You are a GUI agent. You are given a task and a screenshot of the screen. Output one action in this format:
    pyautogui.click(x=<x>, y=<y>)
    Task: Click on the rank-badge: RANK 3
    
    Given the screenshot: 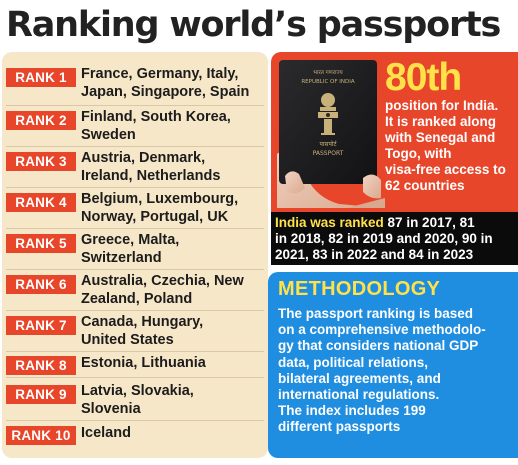 What is the action you would take?
    pyautogui.click(x=41, y=161)
    